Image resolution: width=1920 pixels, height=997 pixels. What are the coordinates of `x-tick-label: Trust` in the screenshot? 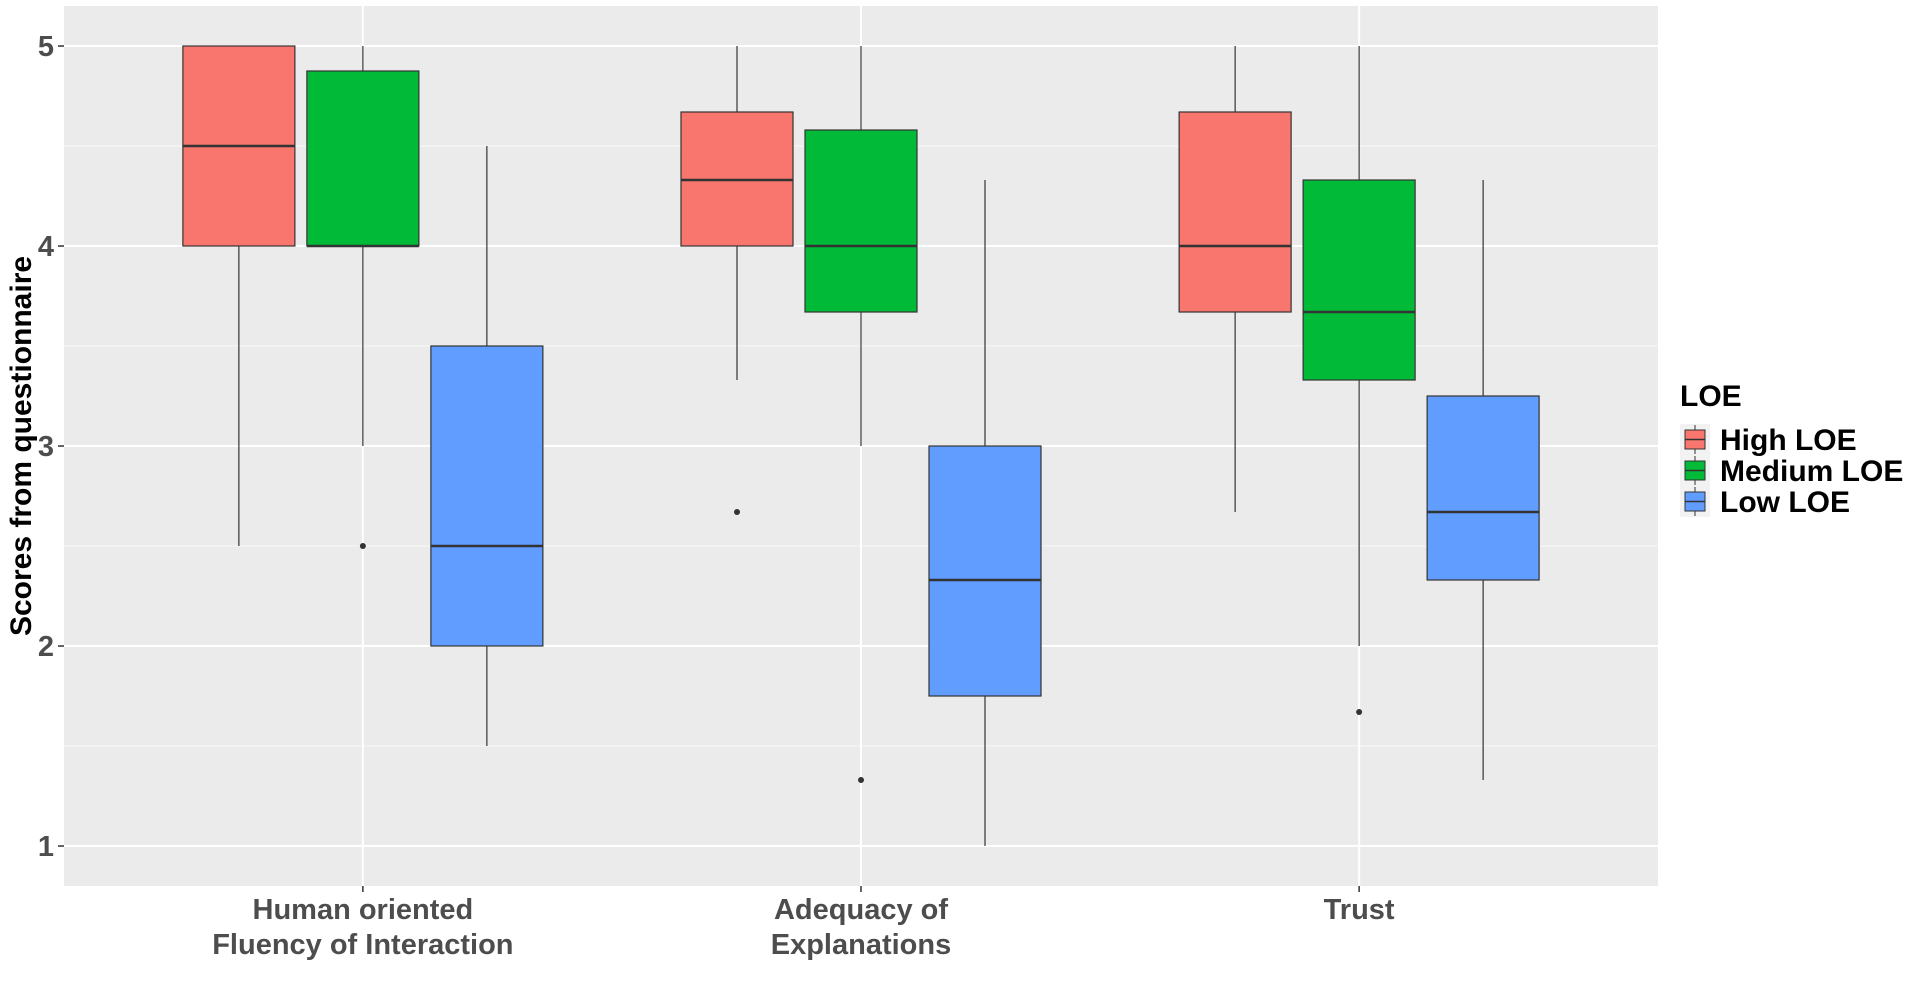 It's located at (1359, 910).